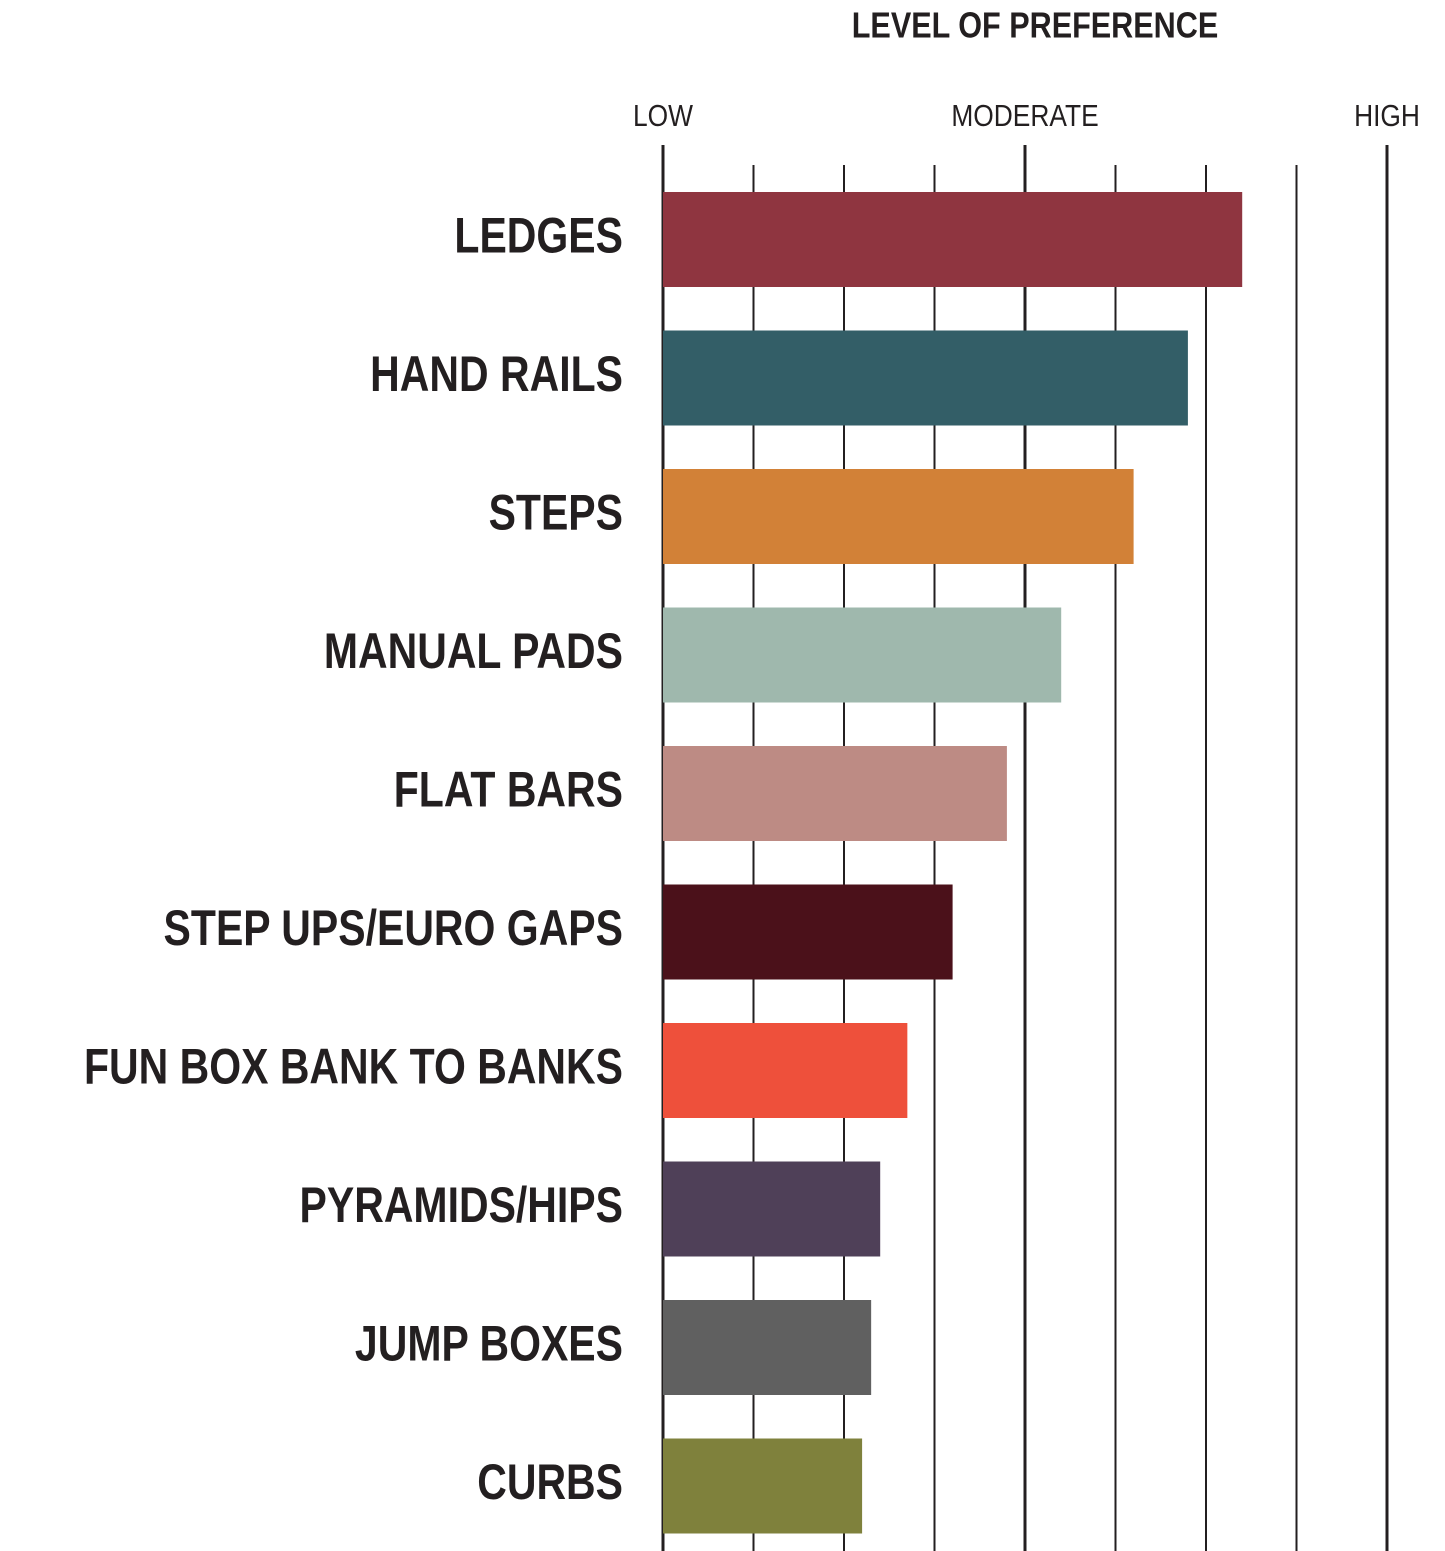 This screenshot has height=1551, width=1445. I want to click on x-tick-label: LOW, so click(663, 116).